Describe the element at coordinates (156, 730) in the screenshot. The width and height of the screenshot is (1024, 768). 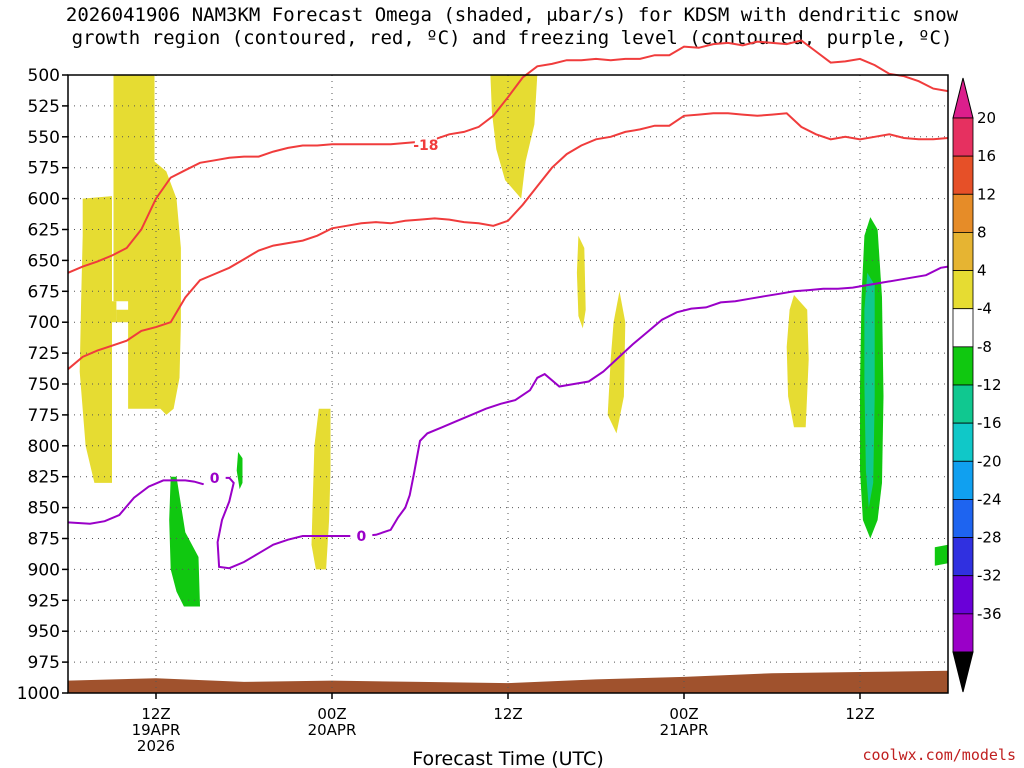
I see `x-tick-label-6-1: 19APR` at that location.